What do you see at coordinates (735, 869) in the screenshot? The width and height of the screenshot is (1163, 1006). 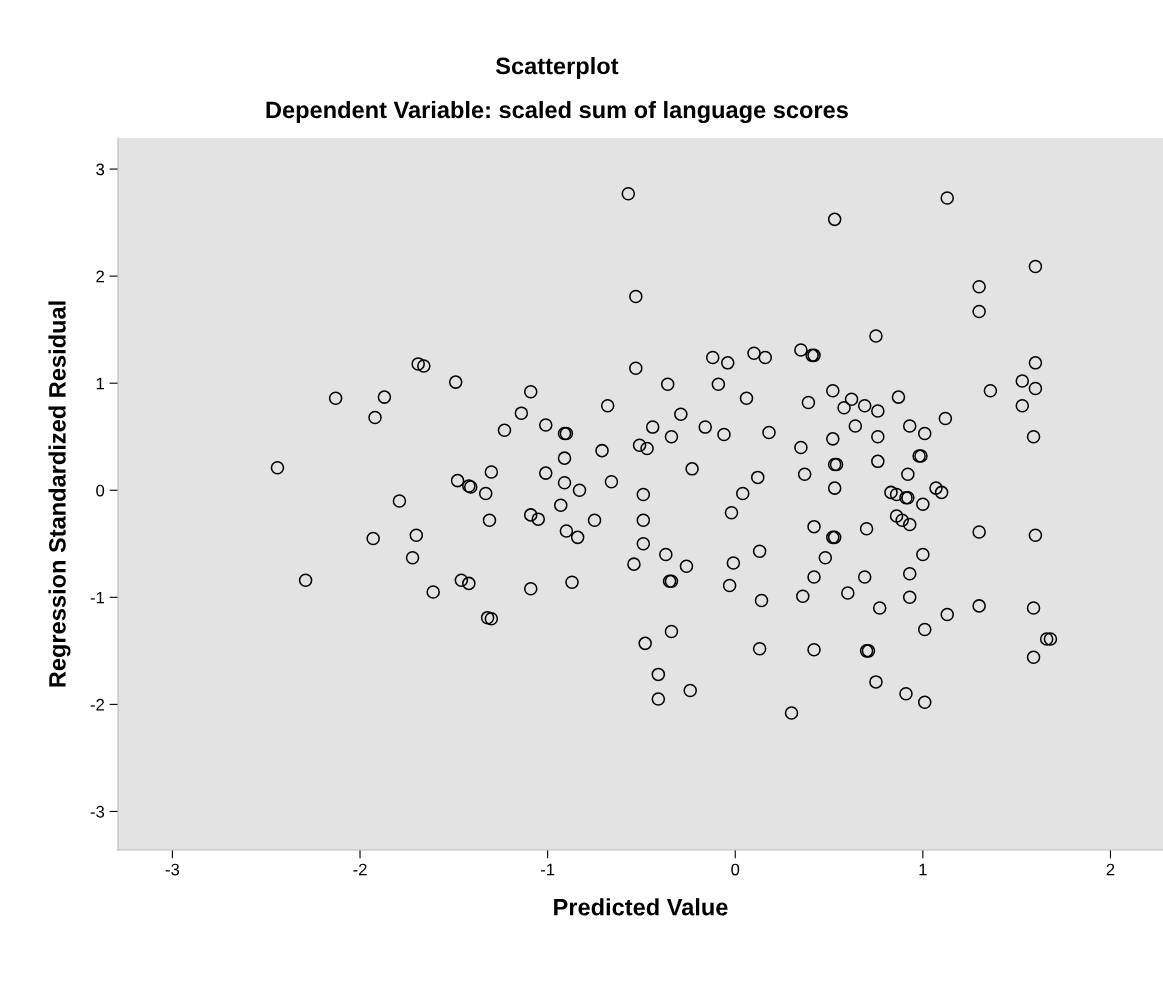 I see `x-tick-label: 0` at bounding box center [735, 869].